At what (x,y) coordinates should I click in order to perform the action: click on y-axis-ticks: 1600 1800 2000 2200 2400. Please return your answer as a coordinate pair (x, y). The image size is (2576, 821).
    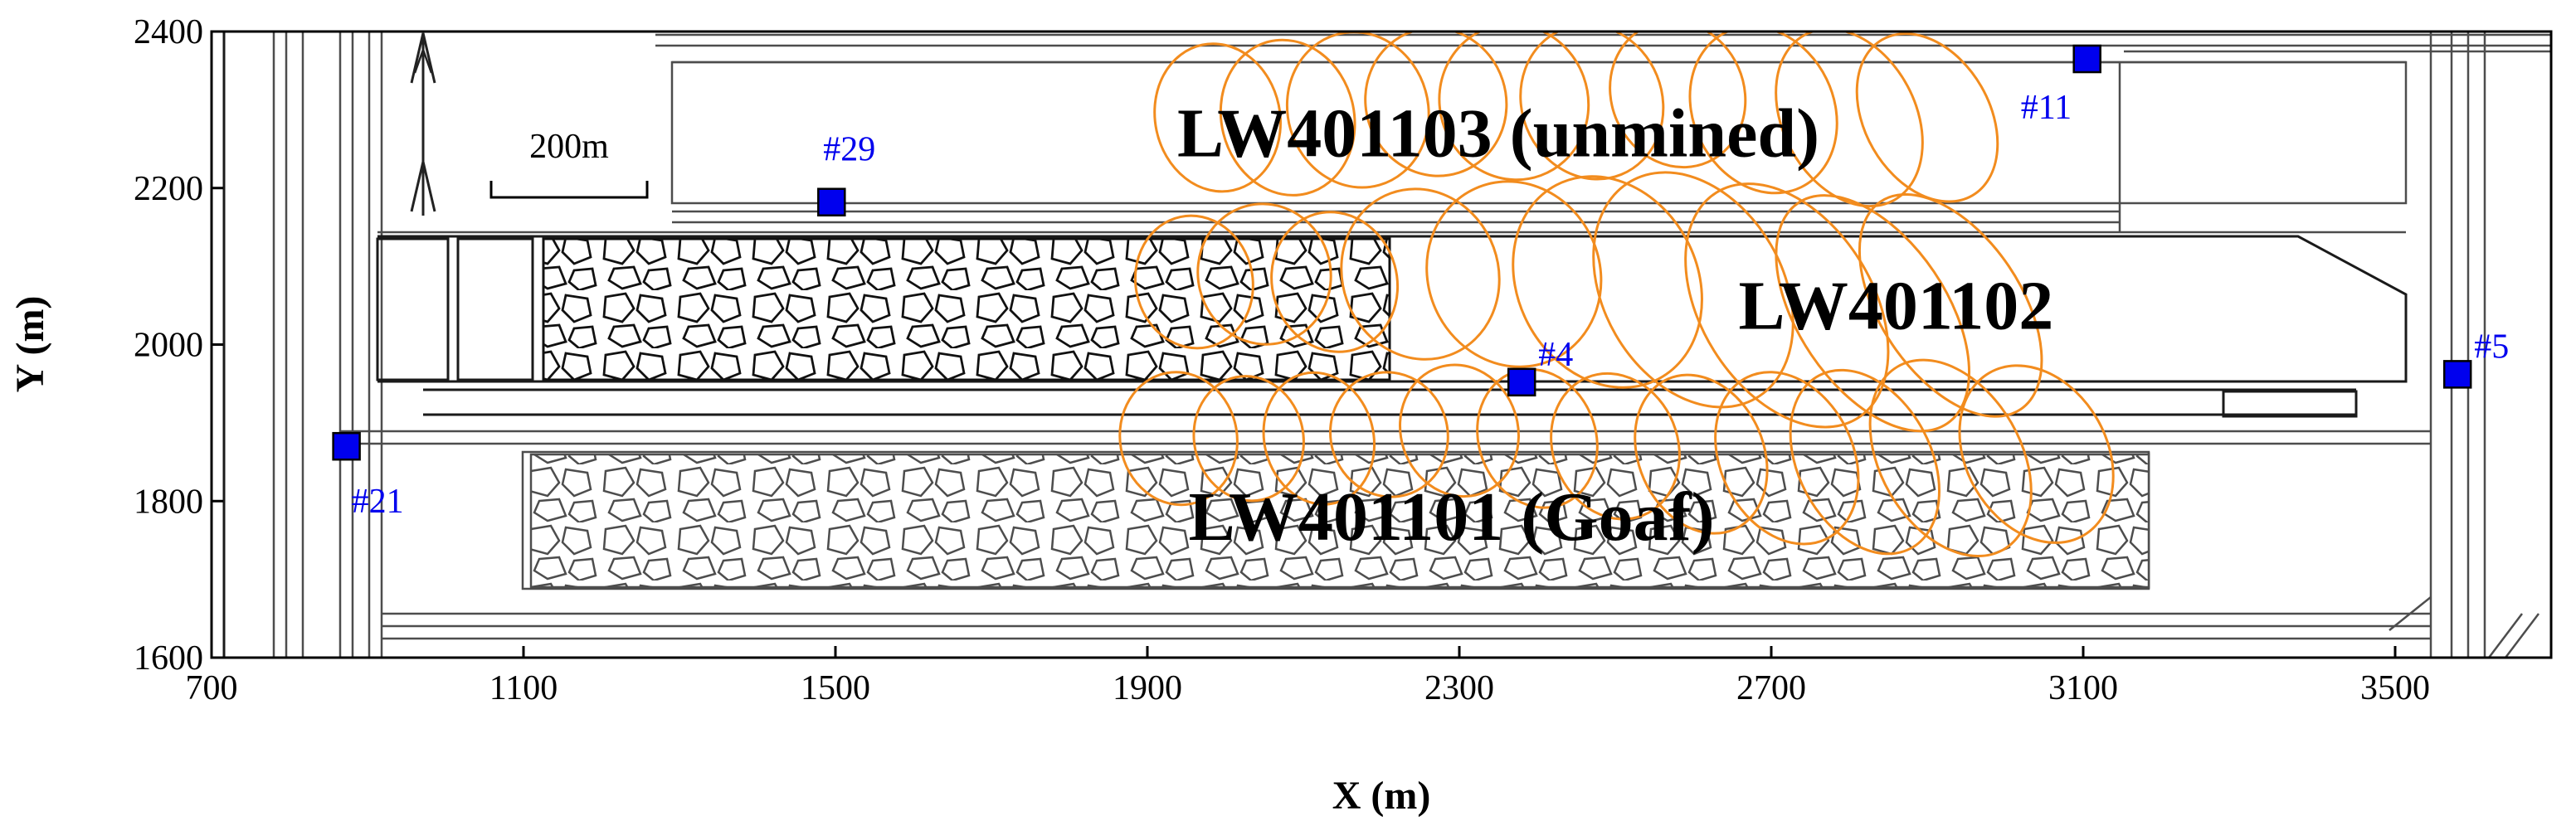
    Looking at the image, I should click on (178, 345).